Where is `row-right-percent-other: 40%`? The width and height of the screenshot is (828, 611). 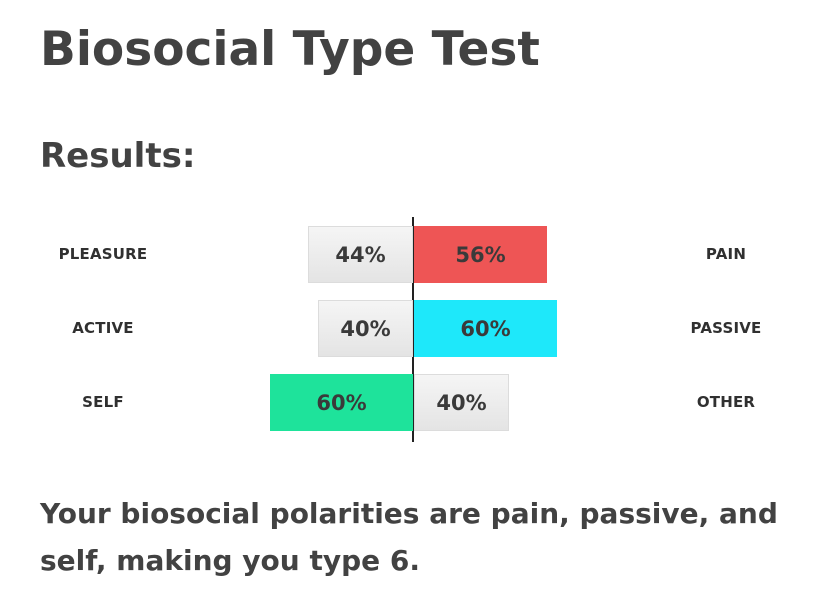
row-right-percent-other: 40% is located at coordinates (461, 402).